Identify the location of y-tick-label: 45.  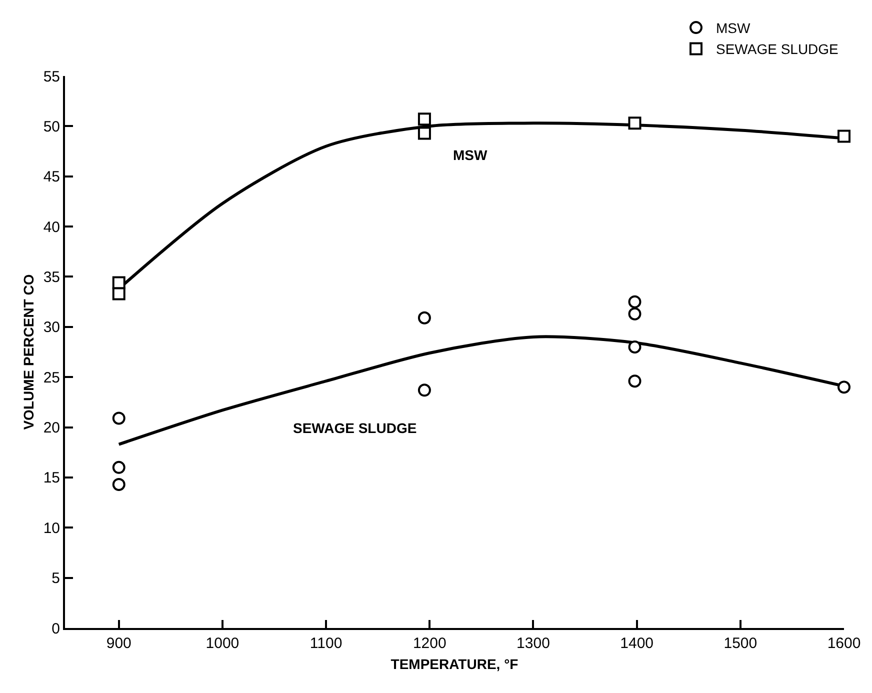
(51, 177).